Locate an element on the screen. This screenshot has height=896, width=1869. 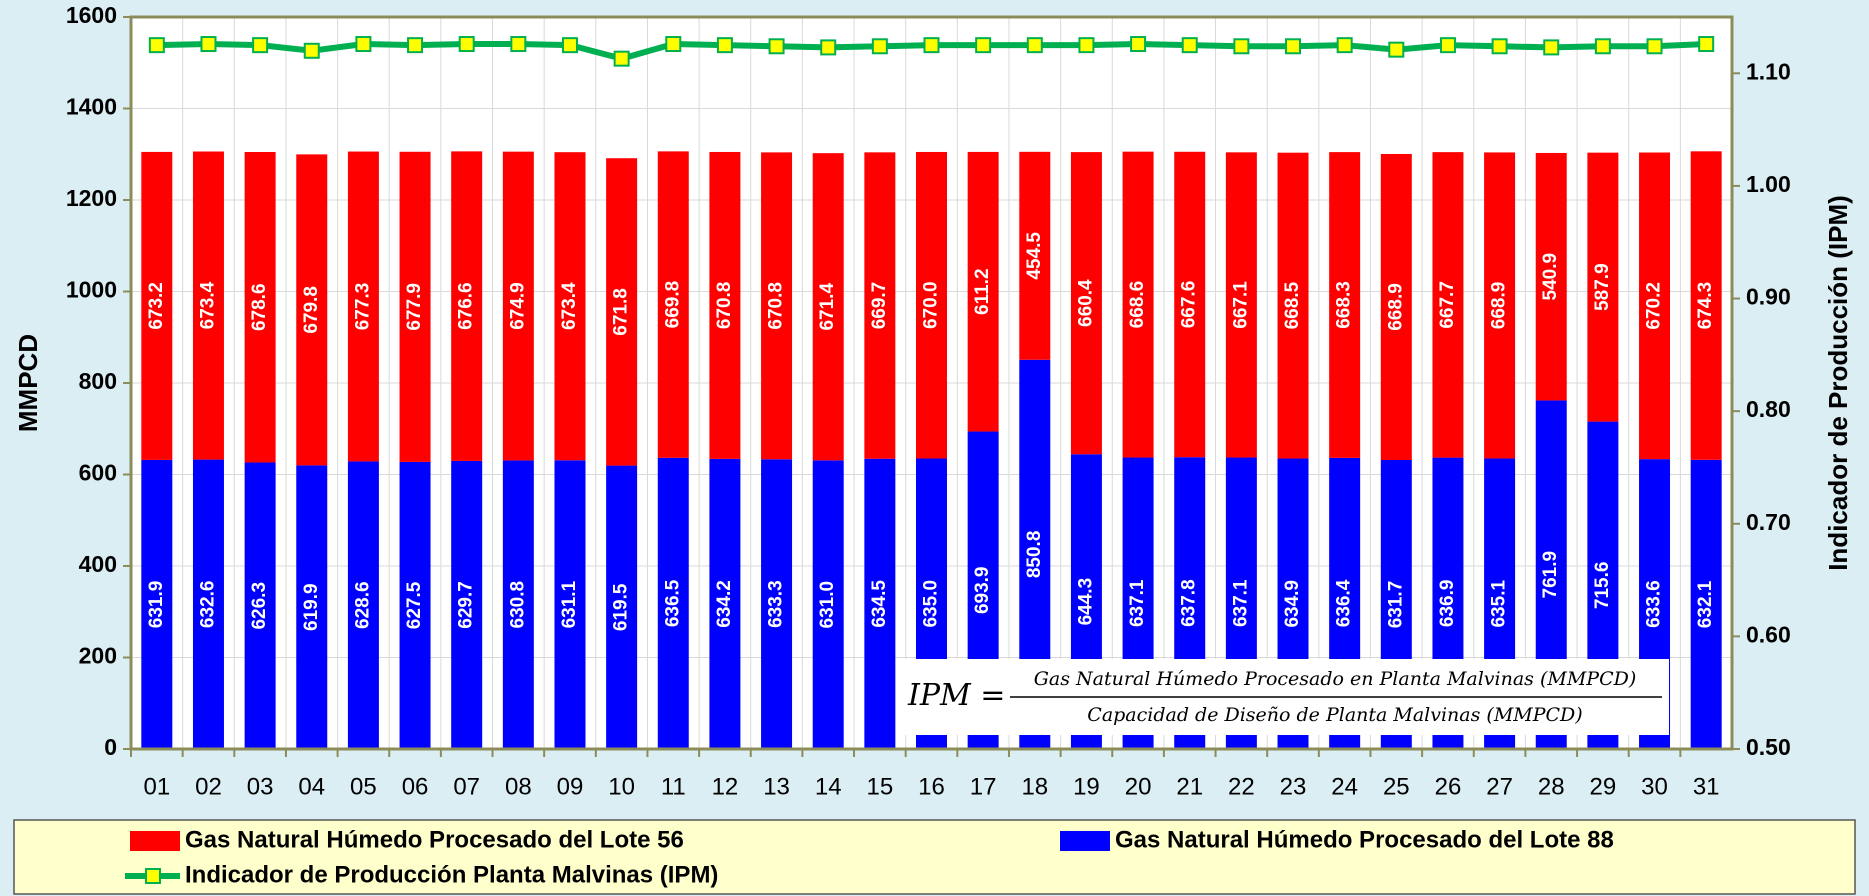
x-tick-label: 11 is located at coordinates (673, 786).